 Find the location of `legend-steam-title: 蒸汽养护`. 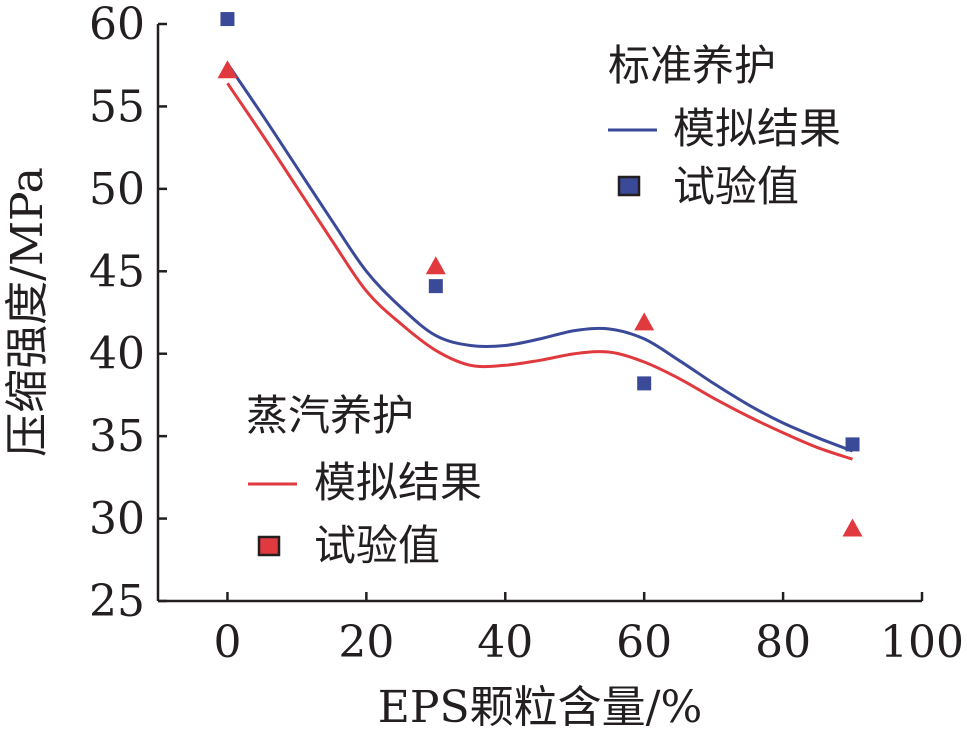

legend-steam-title: 蒸汽养护 is located at coordinates (330, 415).